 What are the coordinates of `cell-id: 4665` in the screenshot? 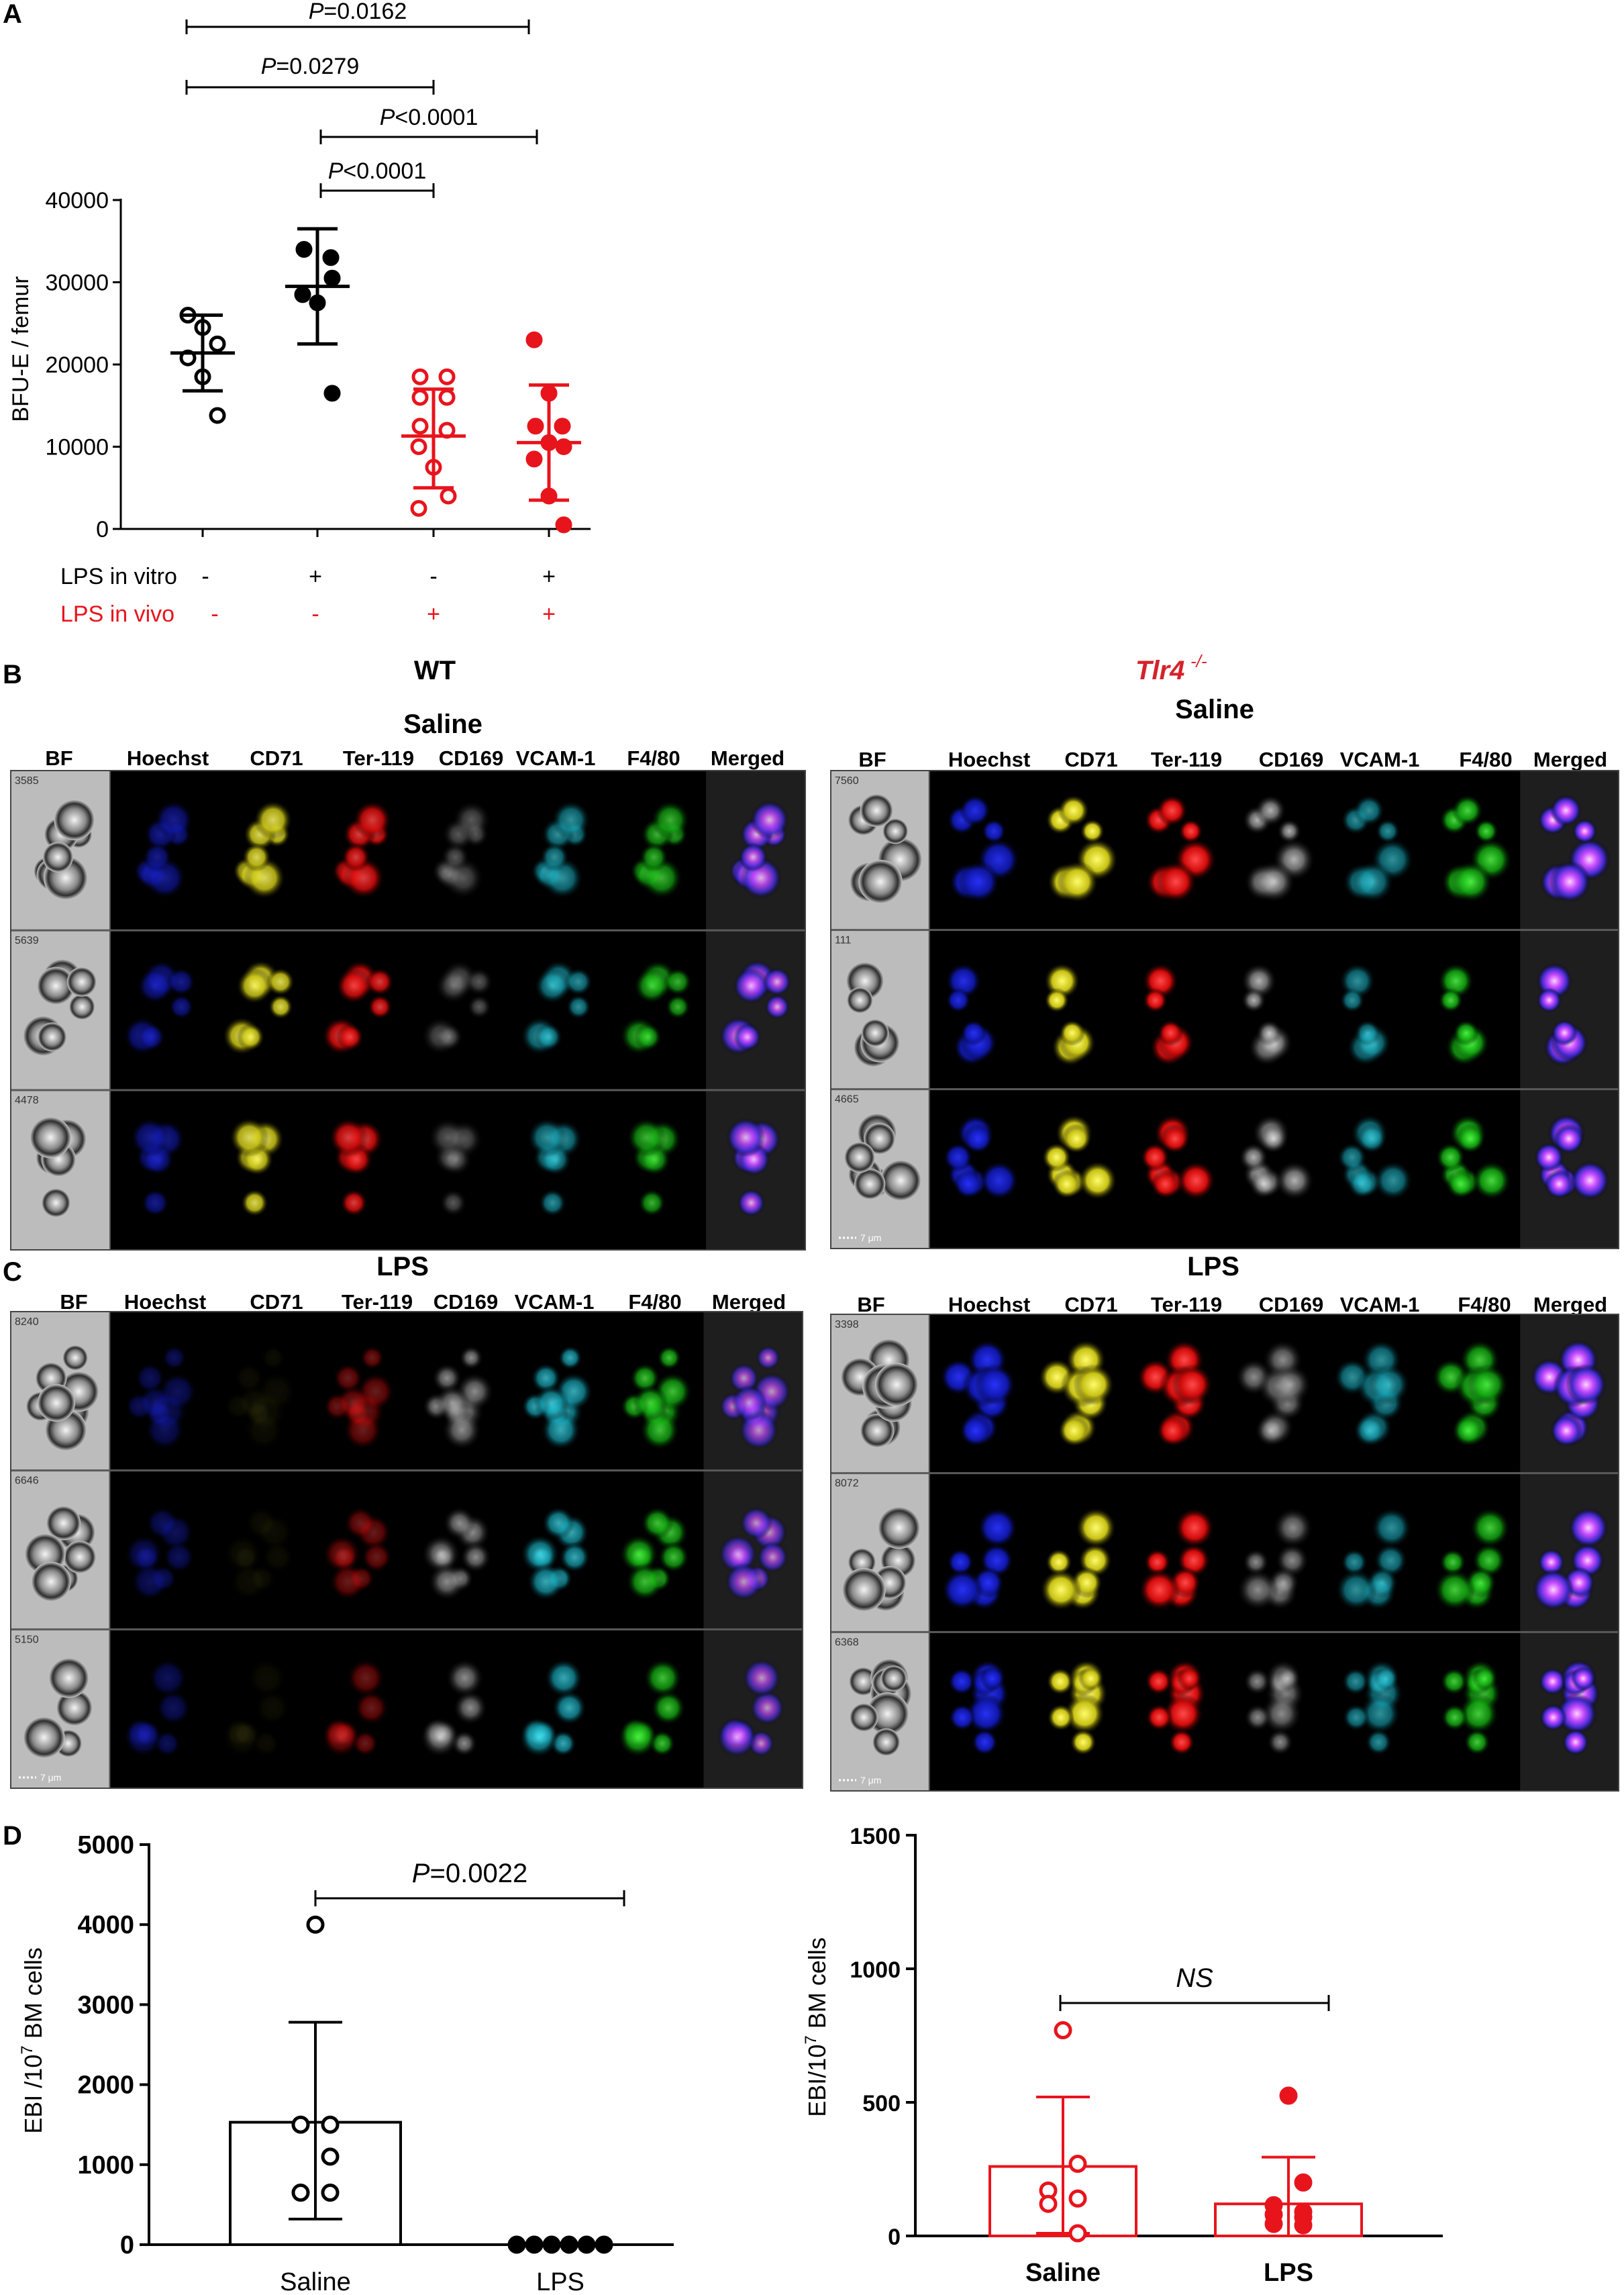 It's located at (847, 1100).